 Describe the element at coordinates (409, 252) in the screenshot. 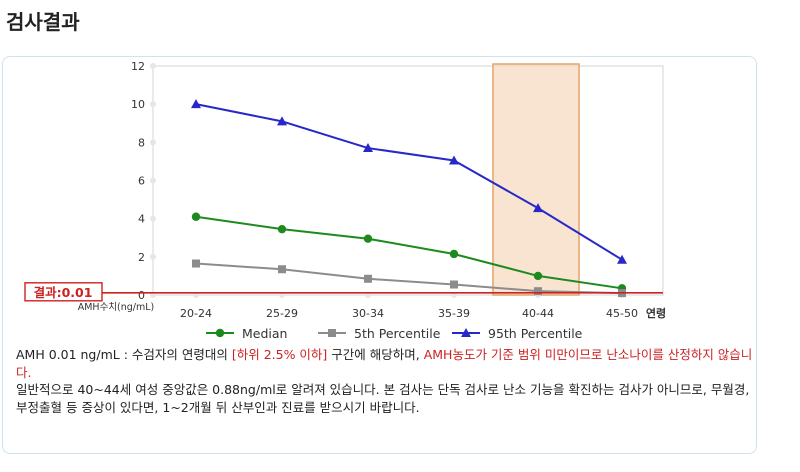

I see `series-line-median` at that location.